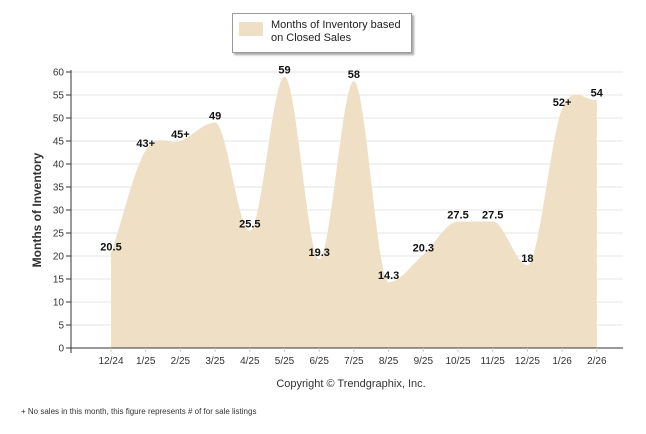 This screenshot has width=646, height=434. Describe the element at coordinates (527, 361) in the screenshot. I see `x-tick-label-12/25: 12/25` at that location.